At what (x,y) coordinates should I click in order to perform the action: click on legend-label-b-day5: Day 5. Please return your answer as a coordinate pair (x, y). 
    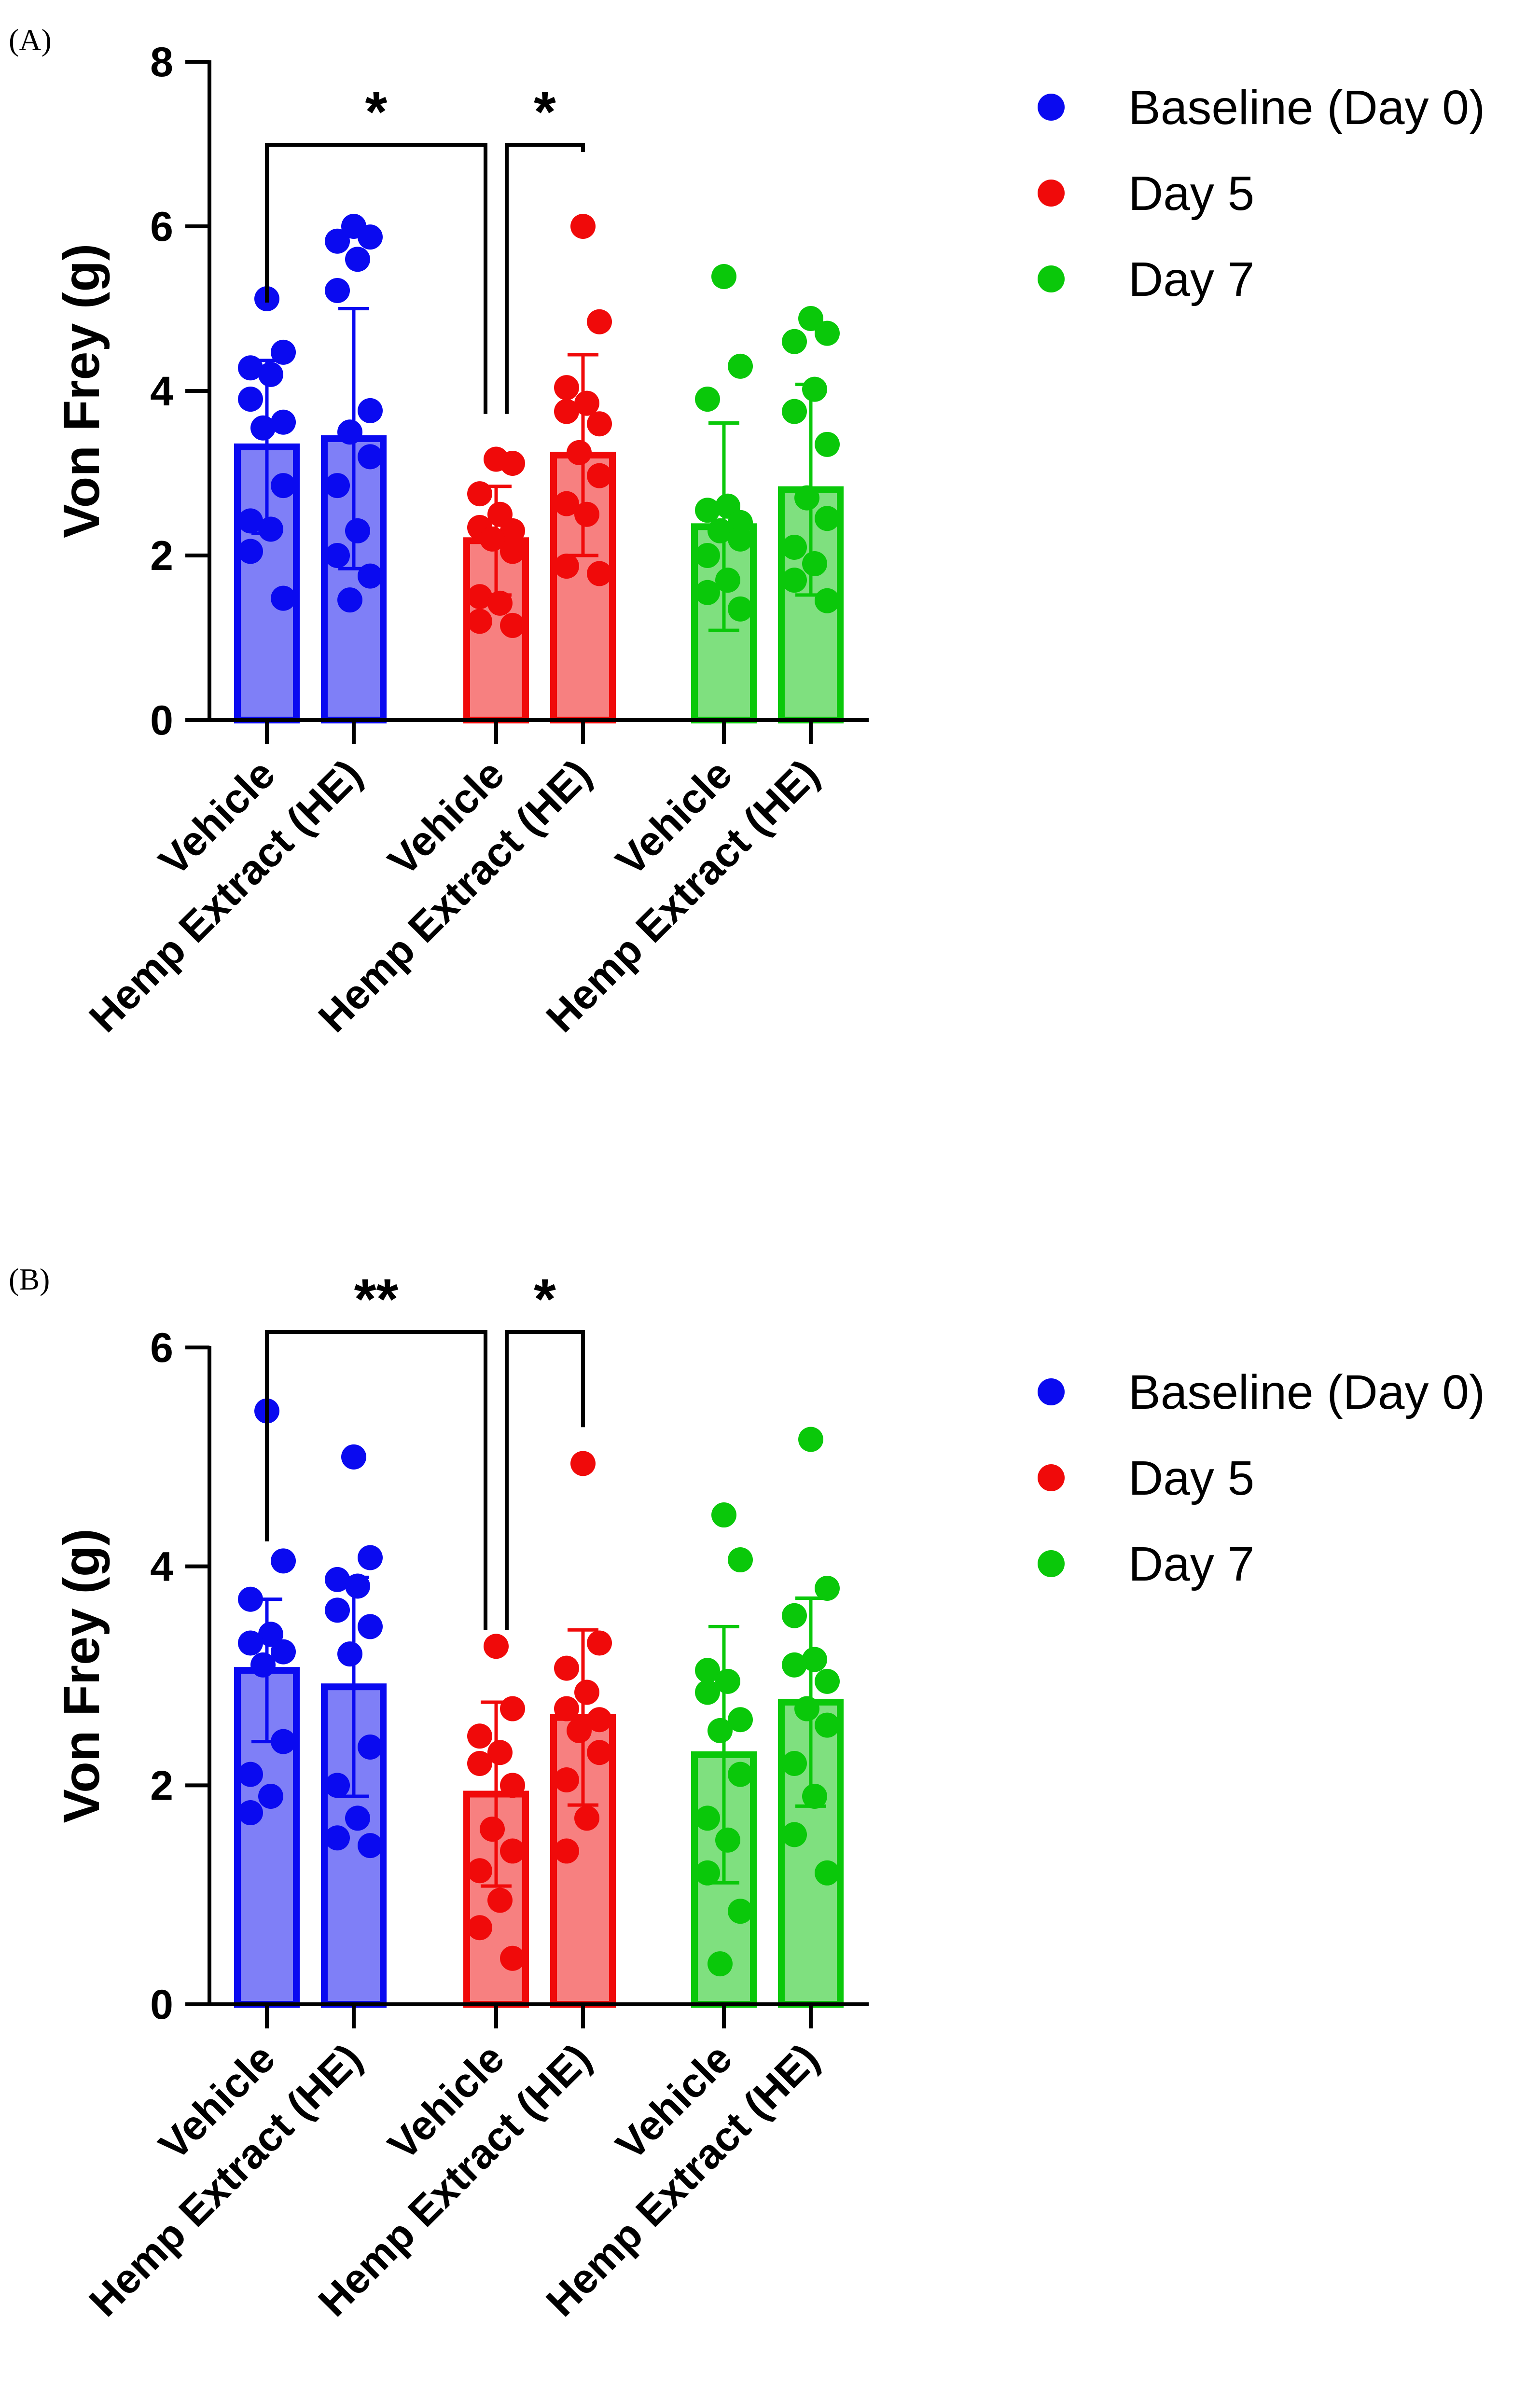
    Looking at the image, I should click on (1191, 1478).